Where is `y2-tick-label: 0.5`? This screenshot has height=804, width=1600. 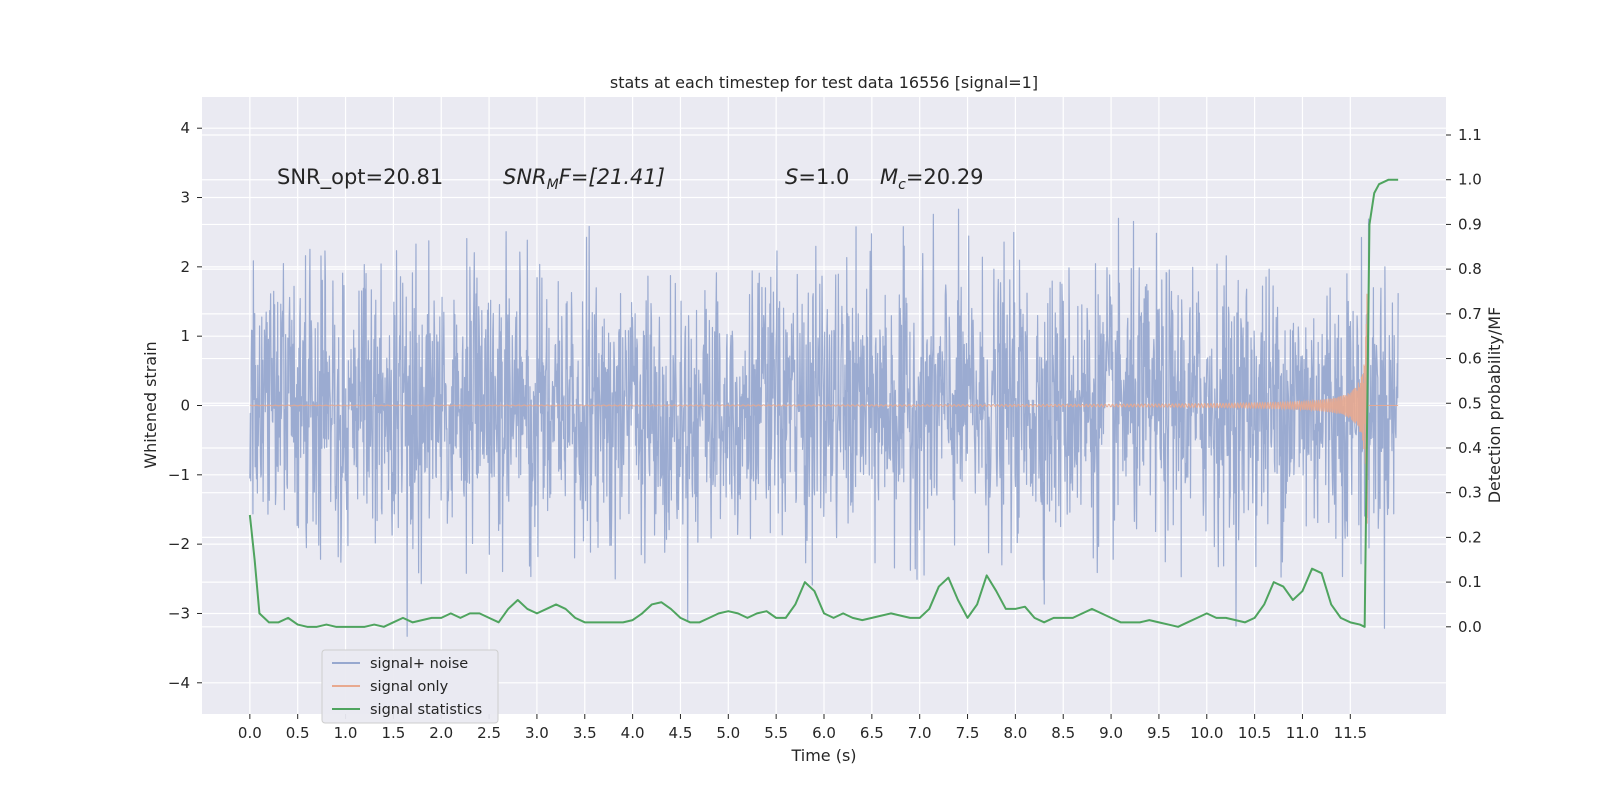
y2-tick-label: 0.5 is located at coordinates (1470, 403).